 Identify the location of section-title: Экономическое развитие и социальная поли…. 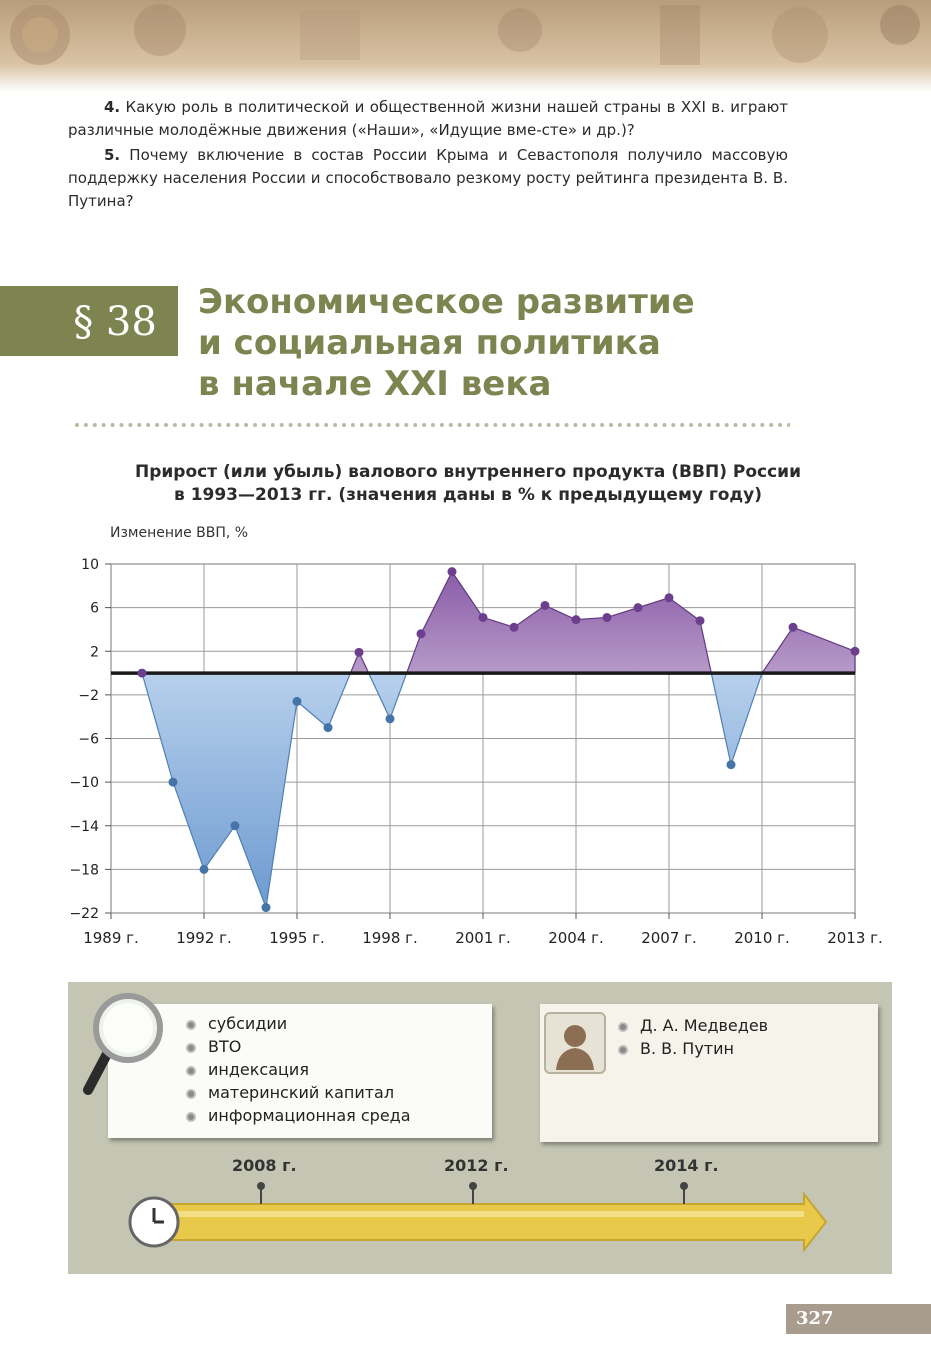
(498, 343).